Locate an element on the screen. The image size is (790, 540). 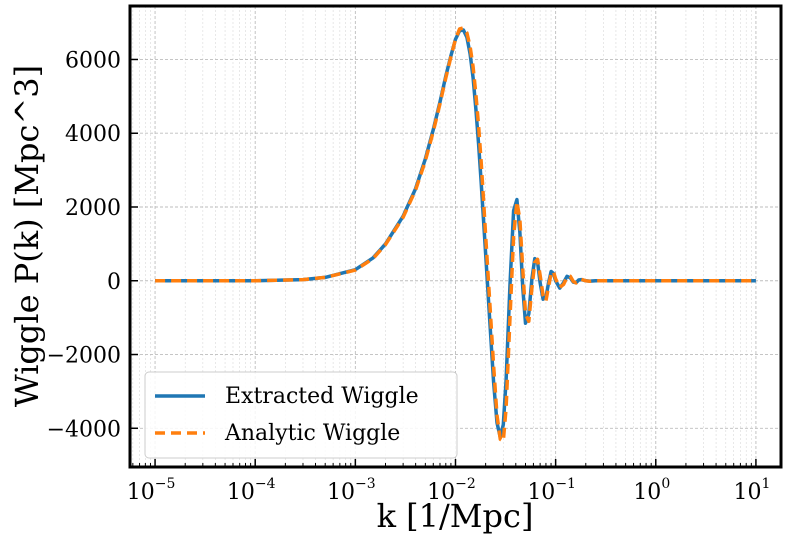
x-axis-label: k [1/Mpc] is located at coordinates (455, 516).